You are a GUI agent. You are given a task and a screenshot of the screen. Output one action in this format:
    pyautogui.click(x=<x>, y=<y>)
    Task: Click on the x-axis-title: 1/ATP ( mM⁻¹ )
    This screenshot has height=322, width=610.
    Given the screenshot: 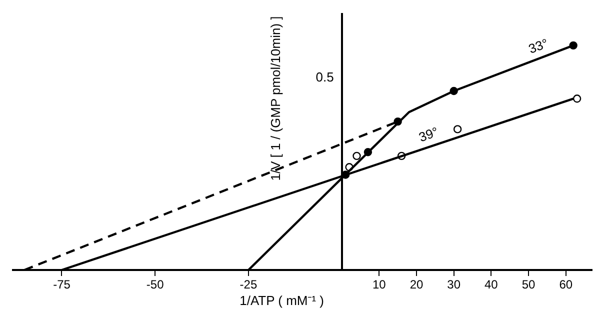 What is the action you would take?
    pyautogui.click(x=282, y=300)
    